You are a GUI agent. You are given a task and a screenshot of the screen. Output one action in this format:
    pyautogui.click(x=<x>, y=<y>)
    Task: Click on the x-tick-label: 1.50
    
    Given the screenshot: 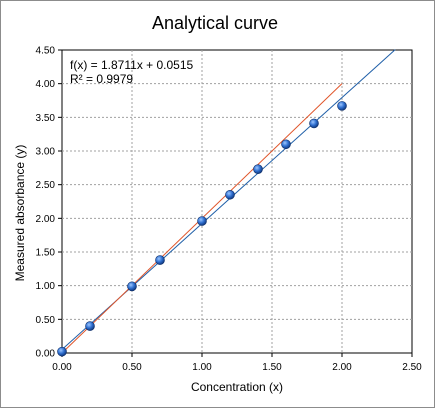 What is the action you would take?
    pyautogui.click(x=272, y=367)
    